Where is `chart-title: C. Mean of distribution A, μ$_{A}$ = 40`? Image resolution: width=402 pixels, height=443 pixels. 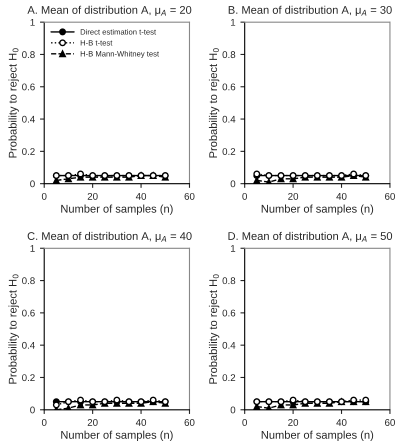 chart-title: C. Mean of distribution A, μ$_{A}$ = 40 is located at coordinates (110, 237).